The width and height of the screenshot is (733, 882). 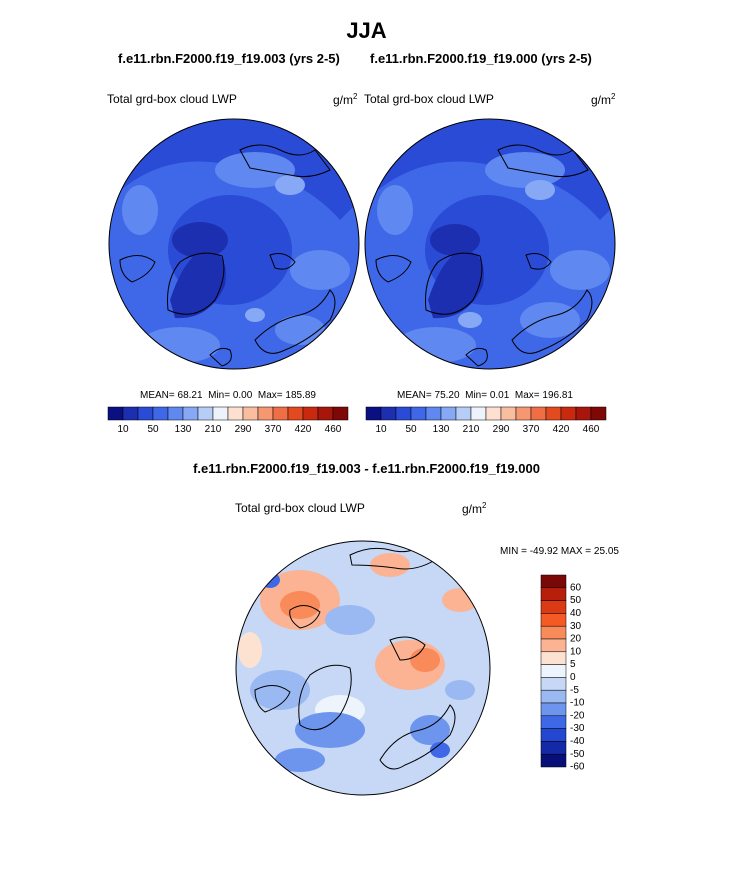 What do you see at coordinates (213, 429) in the screenshot?
I see `left-colorbar-tick-label: 210` at bounding box center [213, 429].